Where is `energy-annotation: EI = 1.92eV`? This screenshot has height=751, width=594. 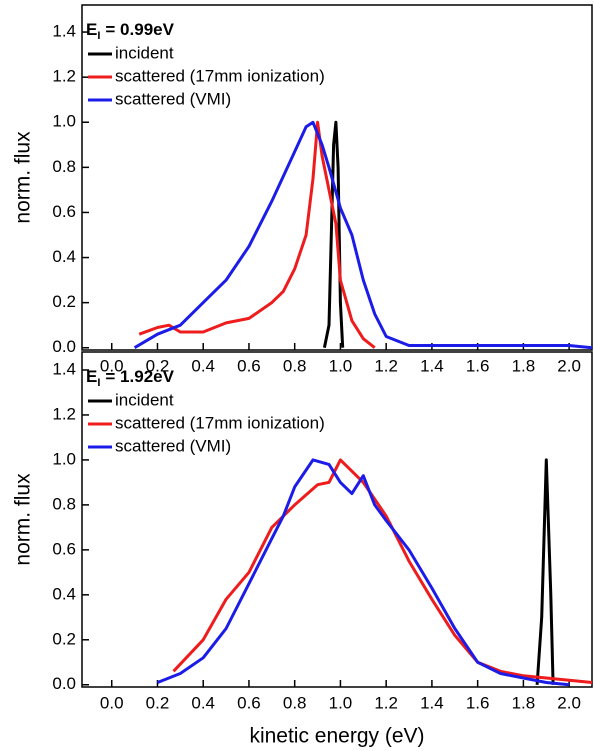 energy-annotation: EI = 1.92eV is located at coordinates (130, 377).